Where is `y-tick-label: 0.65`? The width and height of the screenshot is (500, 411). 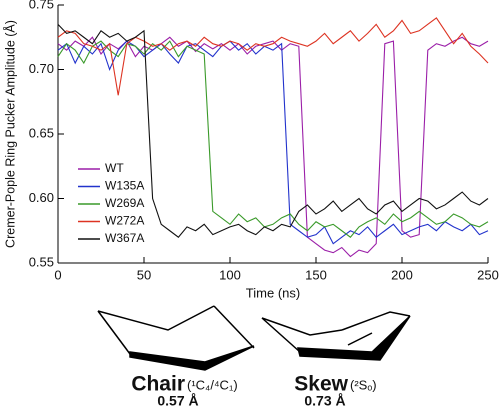 y-tick-label: 0.65 is located at coordinates (41, 132).